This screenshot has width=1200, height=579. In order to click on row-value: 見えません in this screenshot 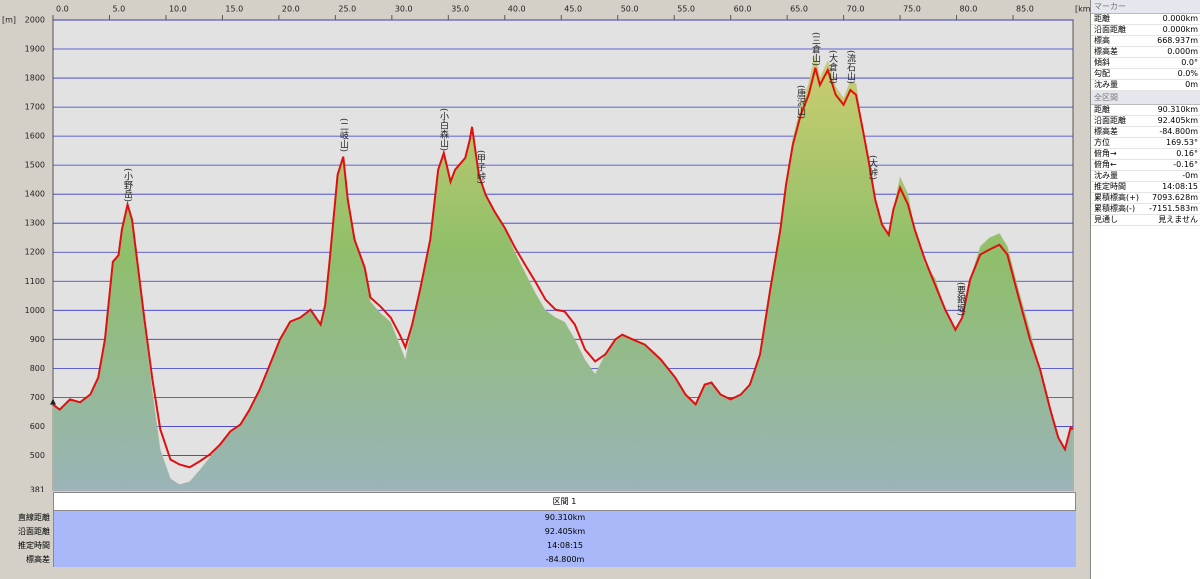, I will do `click(1178, 219)`.